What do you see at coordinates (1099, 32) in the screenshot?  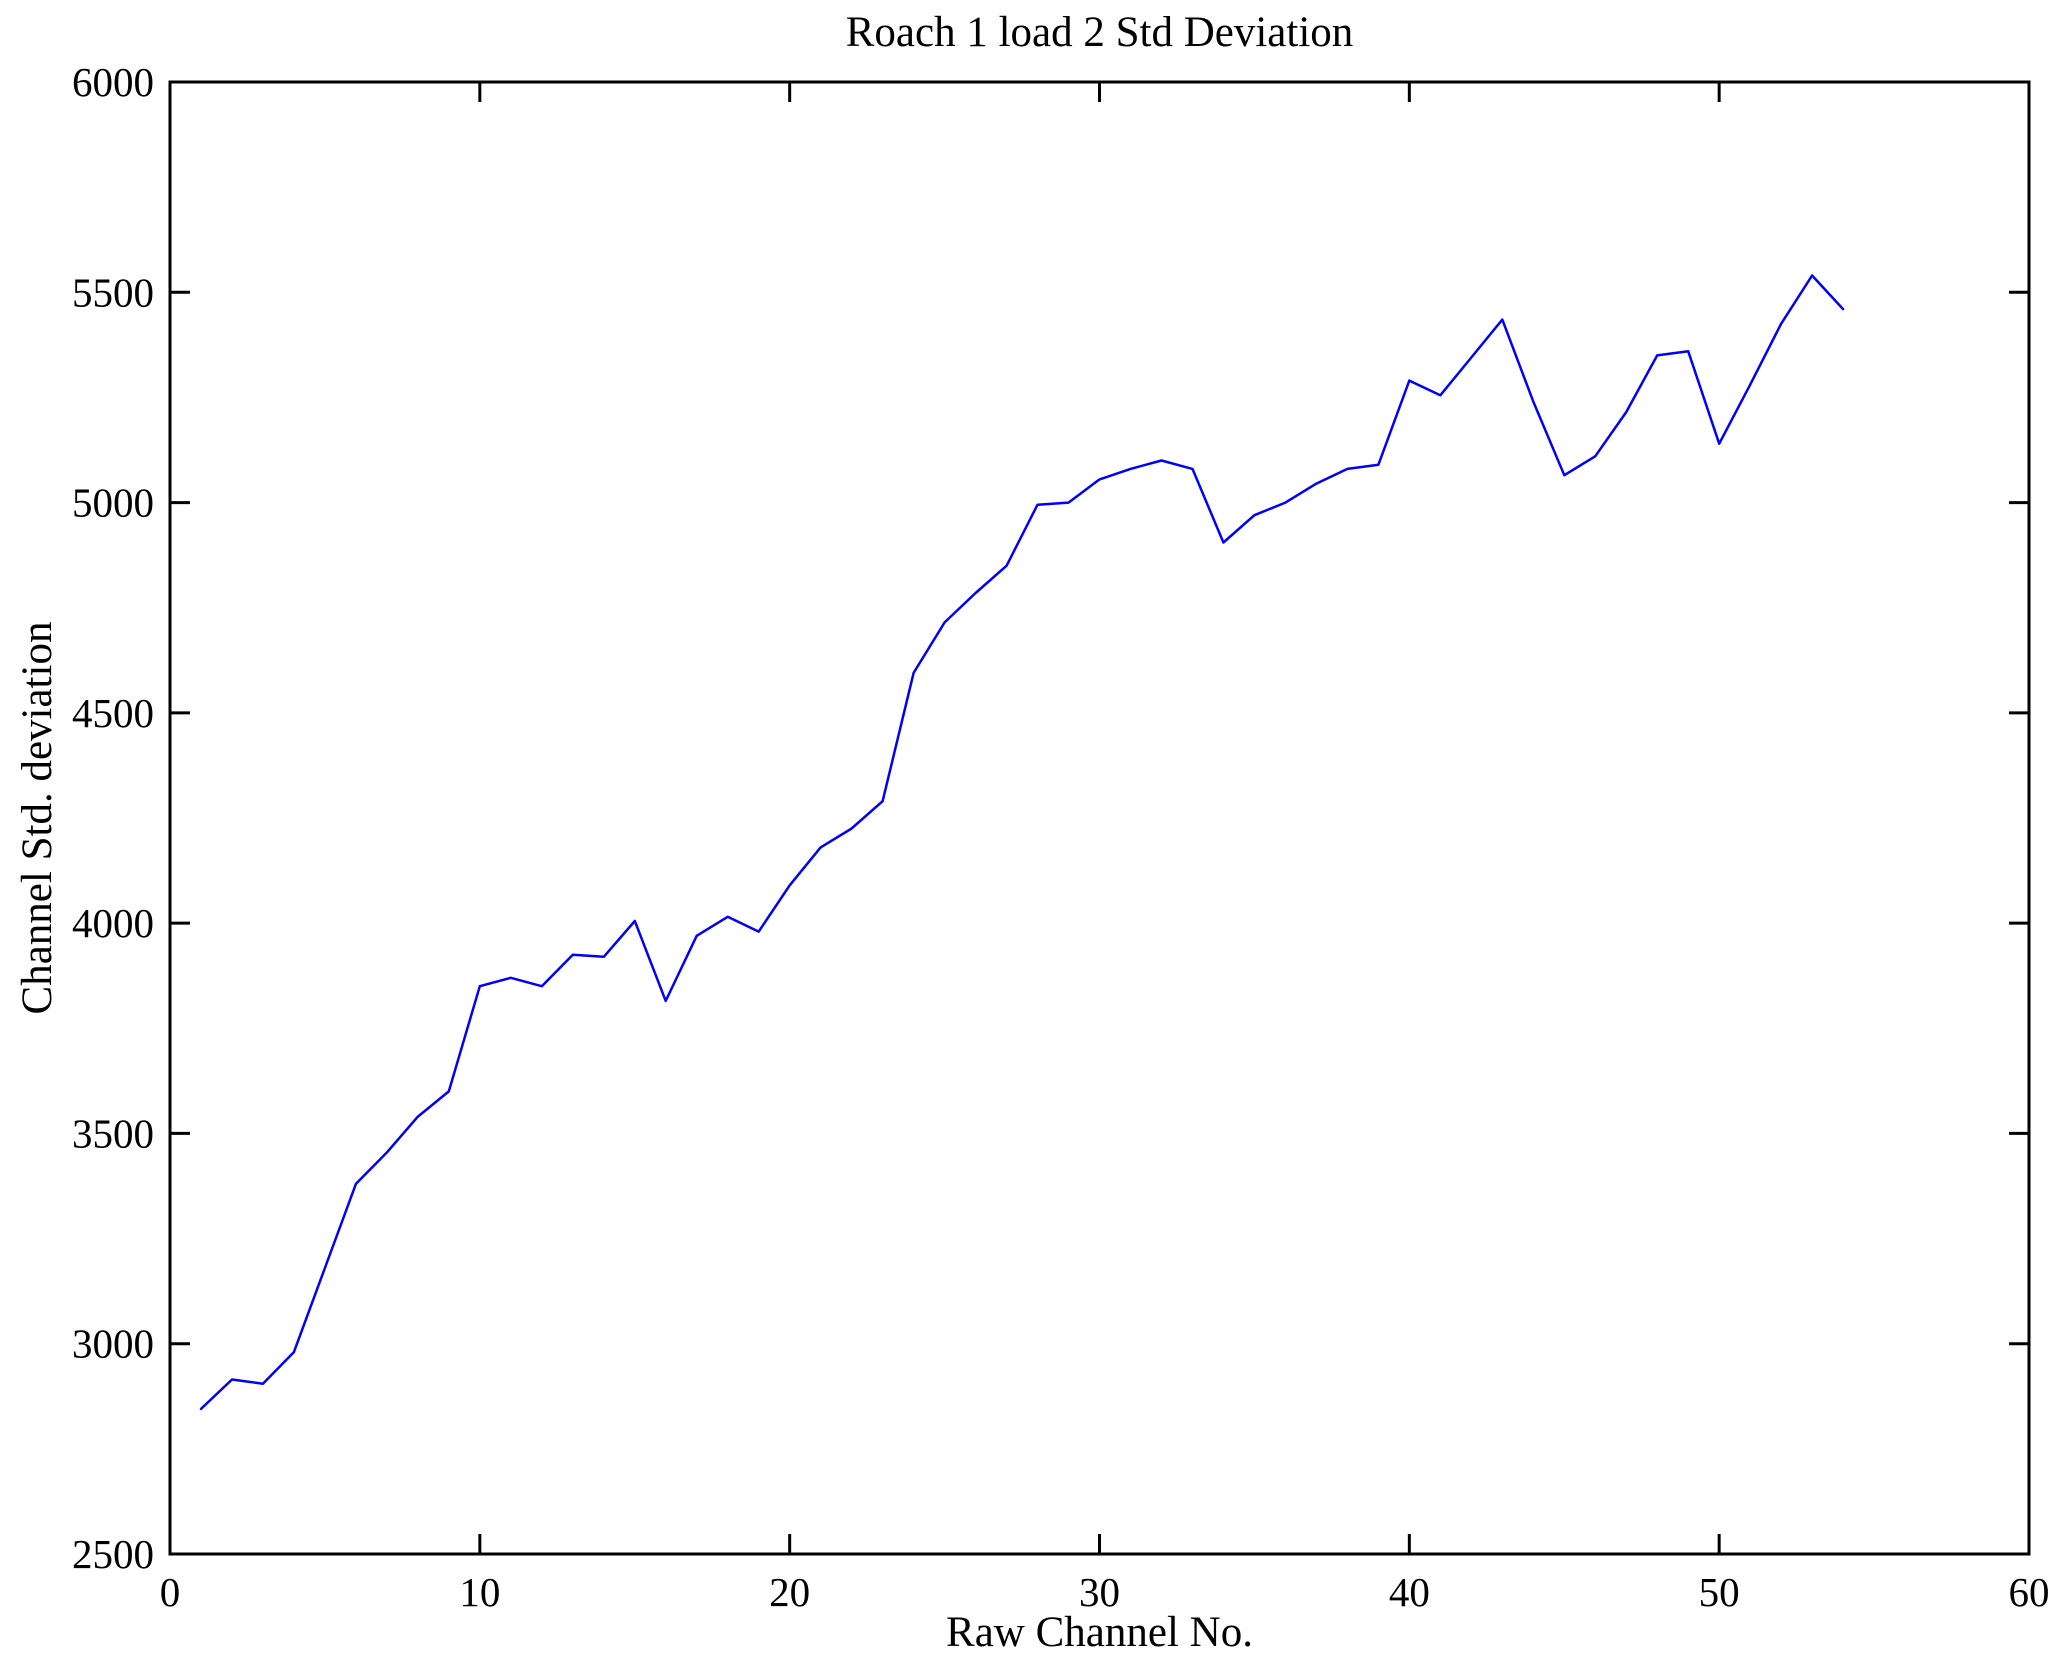 I see `chart-title: Roach 1 load 2 Std Deviation` at bounding box center [1099, 32].